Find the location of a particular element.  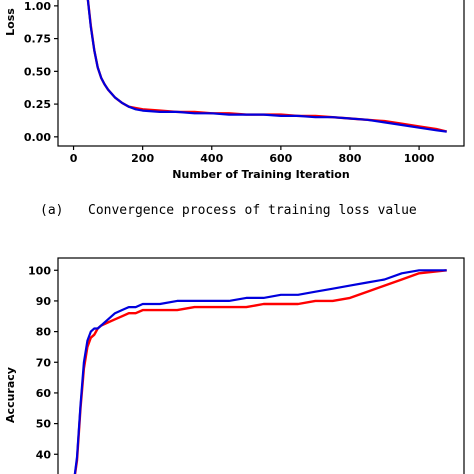

accuracy-y-ticks: 40 50 60 70 80 90 100 is located at coordinates (43, 362).